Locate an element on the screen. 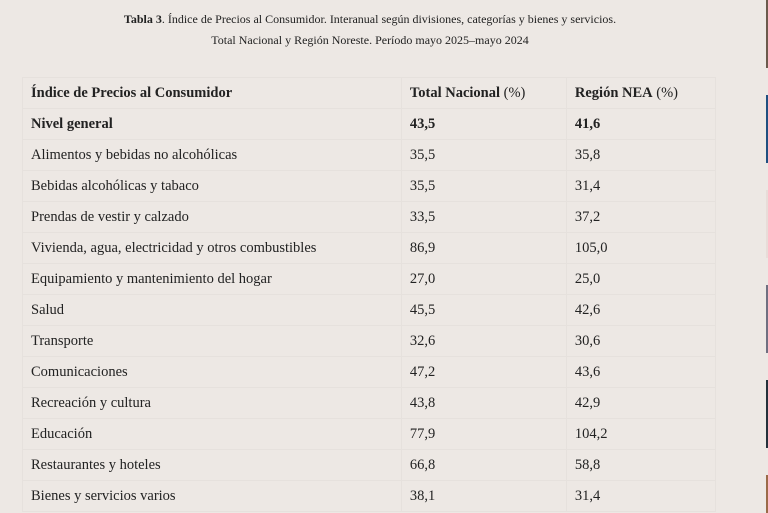  total-nacional-value: 77,9 is located at coordinates (483, 434).